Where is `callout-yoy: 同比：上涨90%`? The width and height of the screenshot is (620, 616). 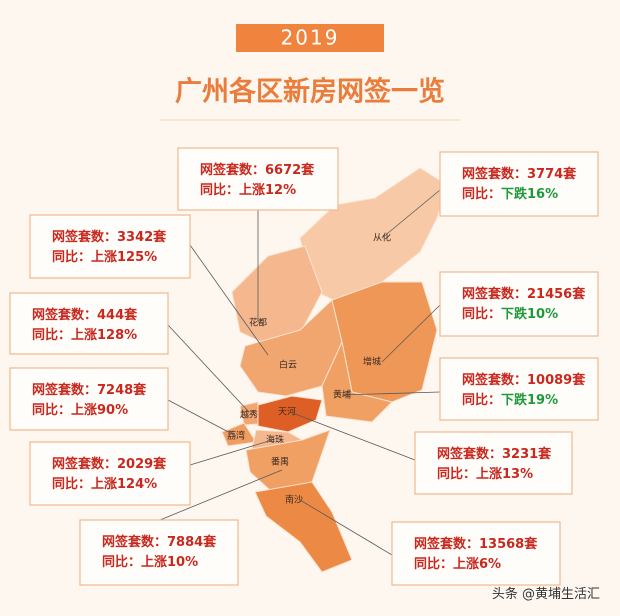
callout-yoy: 同比：上涨90% is located at coordinates (80, 410).